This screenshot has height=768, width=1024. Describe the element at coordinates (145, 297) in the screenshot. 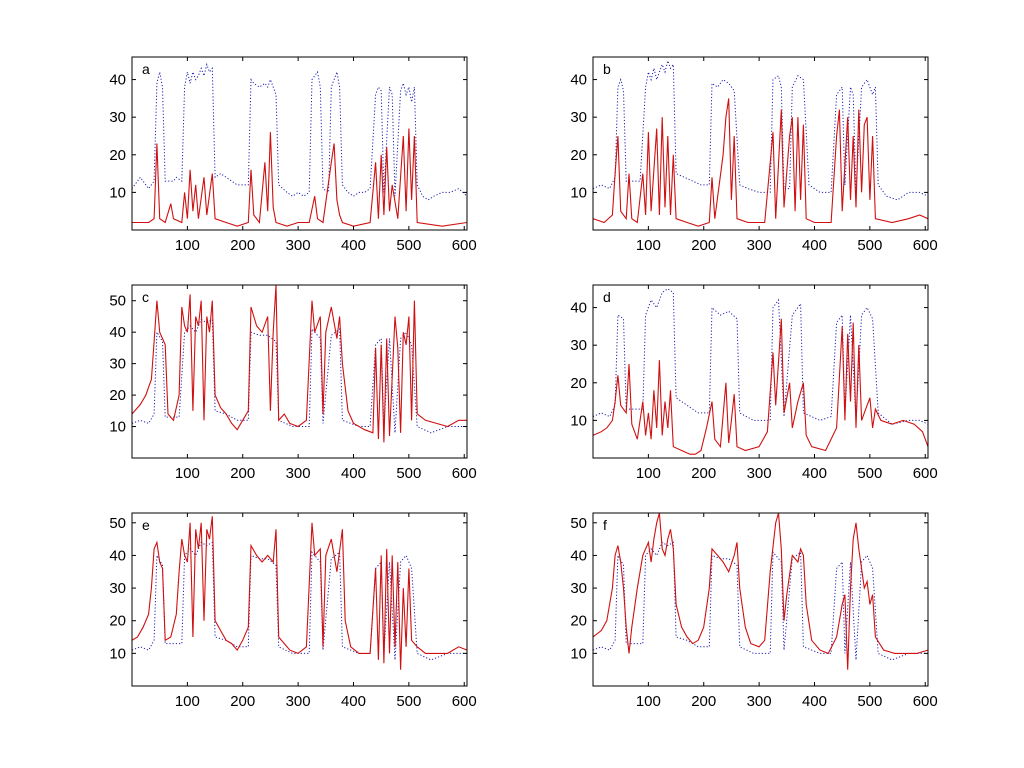

I see `panel-label: c` at that location.